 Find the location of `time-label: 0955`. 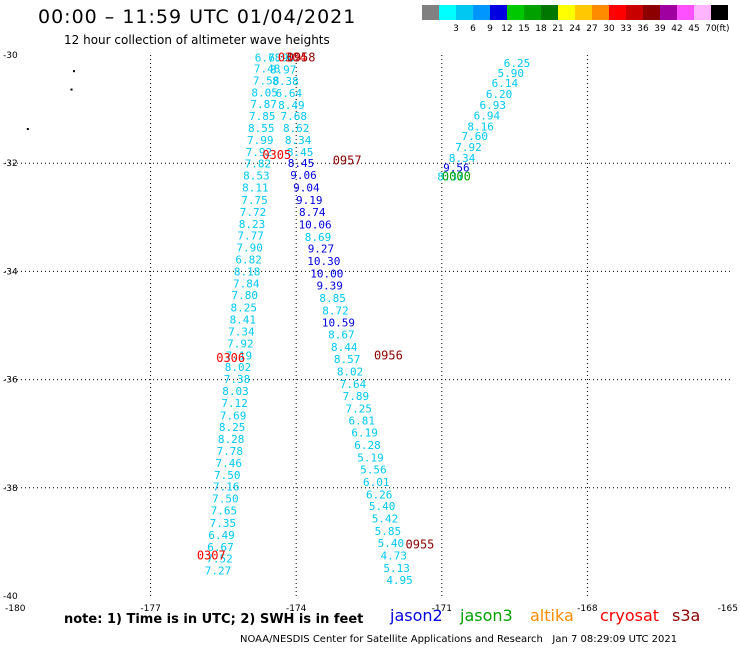

time-label: 0955 is located at coordinates (420, 545).